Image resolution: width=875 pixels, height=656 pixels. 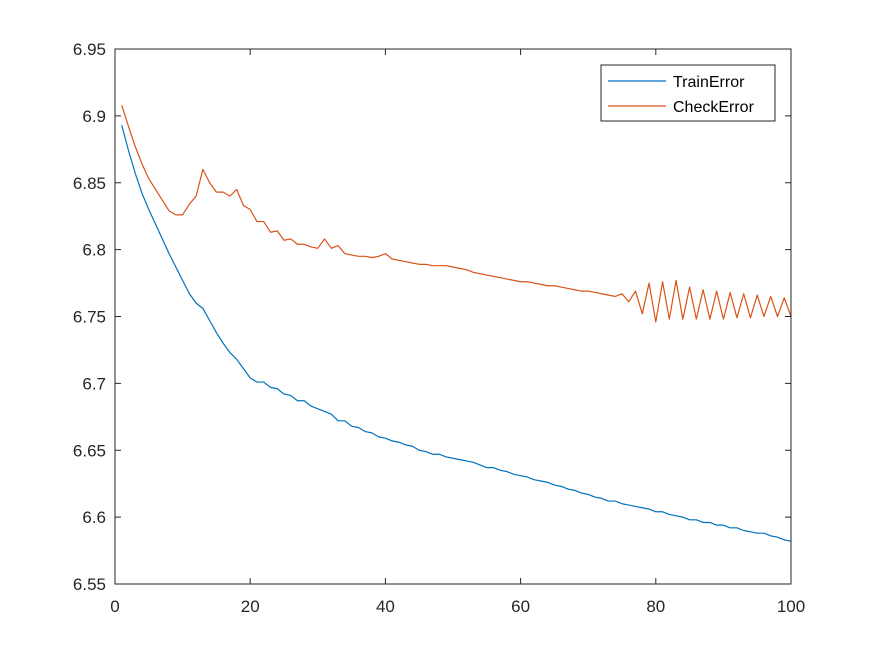 I want to click on legend: TrainError CheckError, so click(x=688, y=93).